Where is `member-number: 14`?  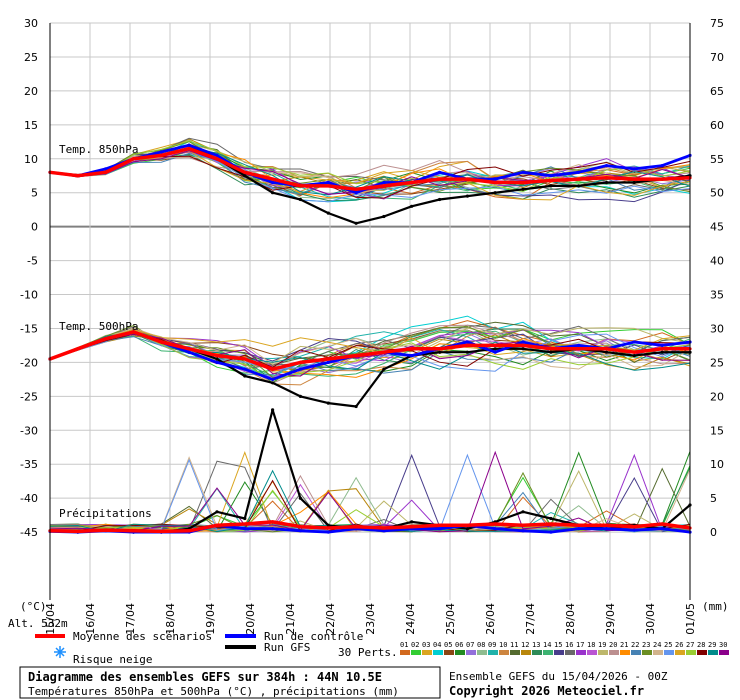
member-number: 14 is located at coordinates (547, 645).